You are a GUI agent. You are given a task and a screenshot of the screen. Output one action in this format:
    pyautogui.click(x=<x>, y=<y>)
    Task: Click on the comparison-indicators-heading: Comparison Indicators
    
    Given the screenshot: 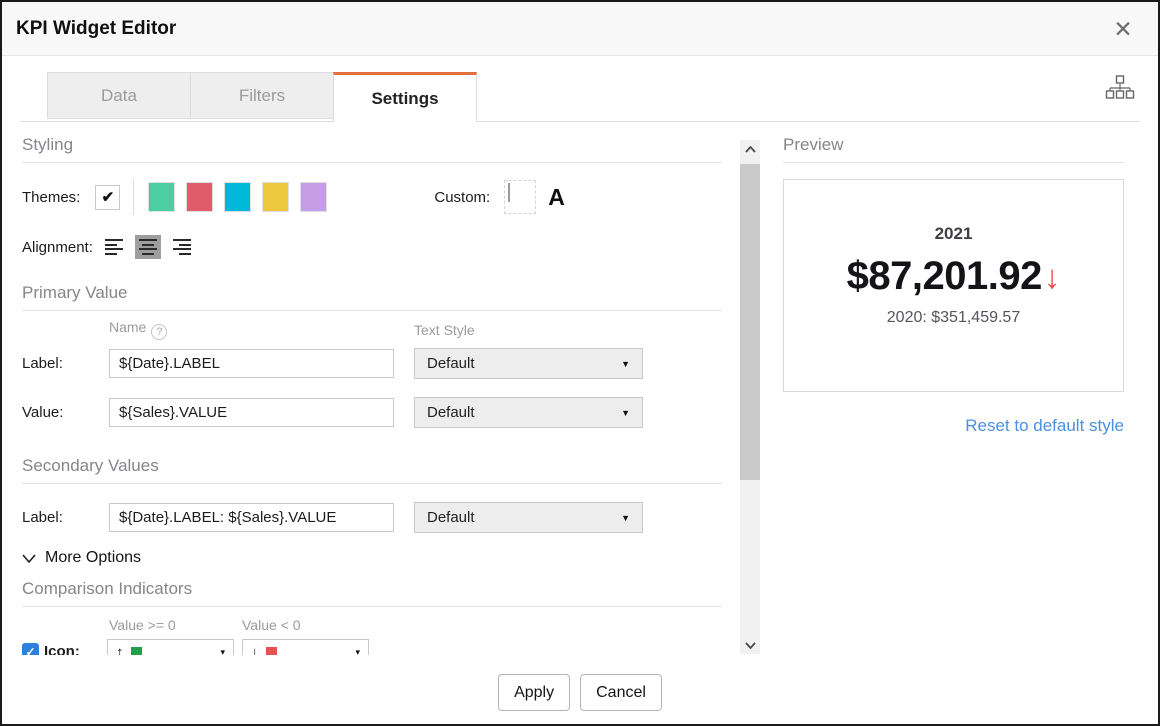 What is the action you would take?
    pyautogui.click(x=372, y=593)
    